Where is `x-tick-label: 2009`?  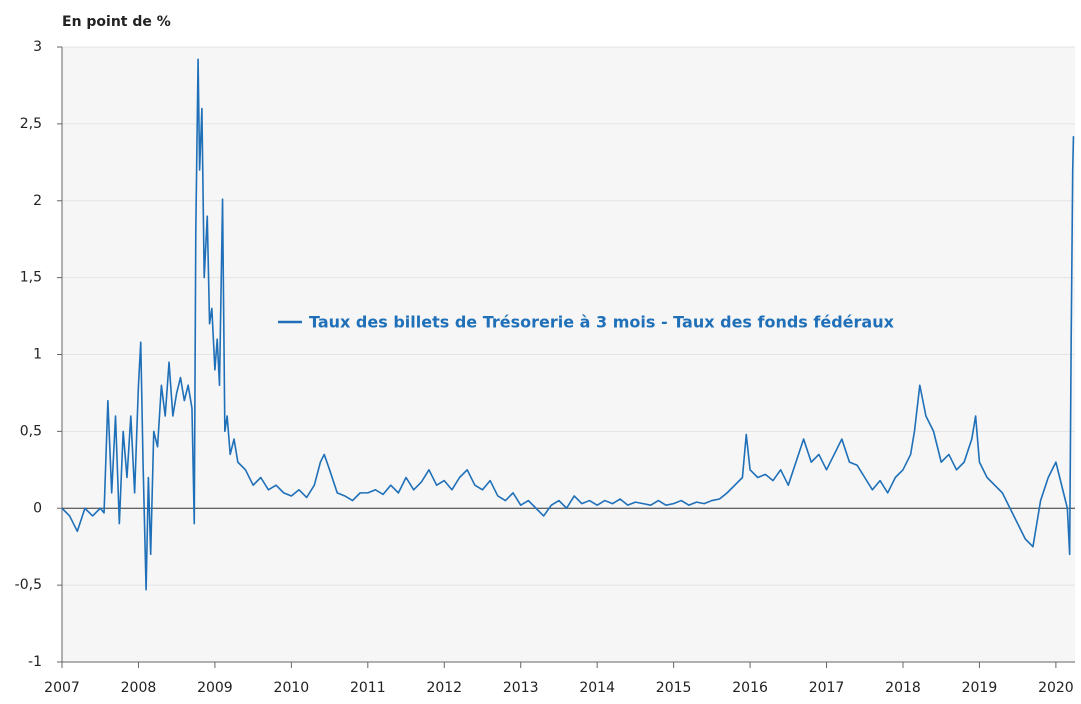
x-tick-label: 2009 is located at coordinates (215, 688).